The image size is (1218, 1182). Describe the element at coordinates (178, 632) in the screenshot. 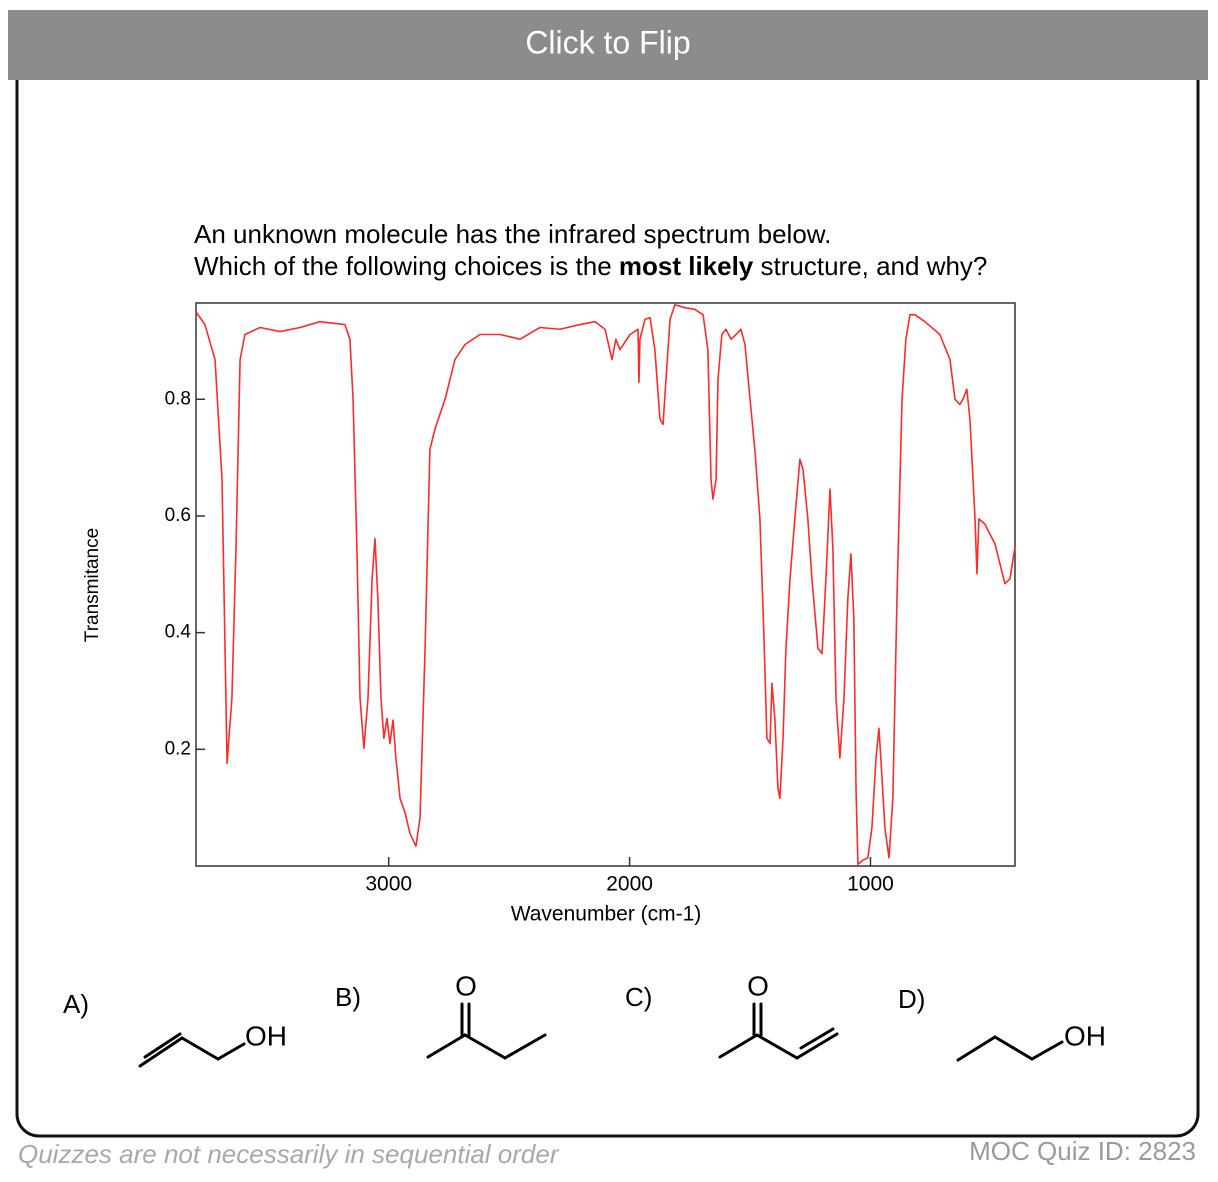

I see `y-tick-label: 0.4` at that location.